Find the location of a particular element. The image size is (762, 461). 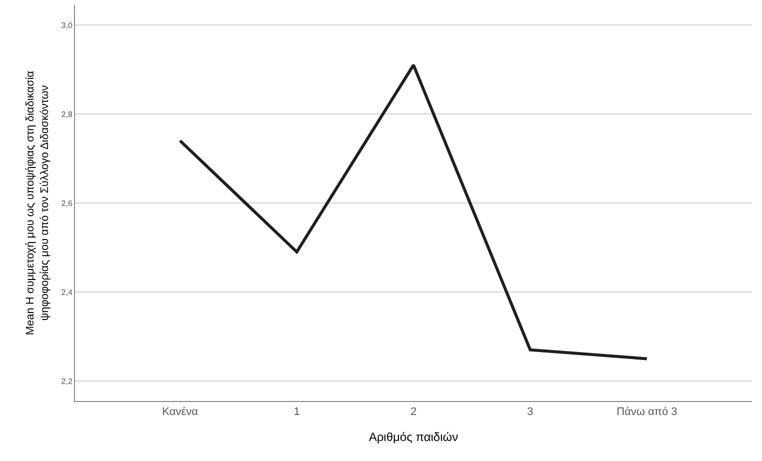

x-axis-title: Αριθμός παιδιών is located at coordinates (413, 437).